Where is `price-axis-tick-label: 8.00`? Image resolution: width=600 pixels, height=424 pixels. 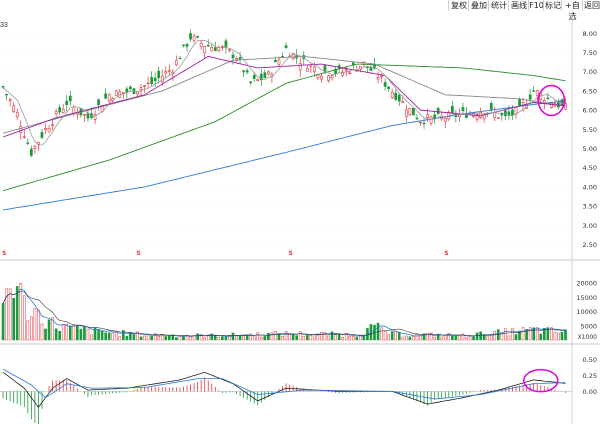
price-axis-tick-label: 8.00 is located at coordinates (590, 34).